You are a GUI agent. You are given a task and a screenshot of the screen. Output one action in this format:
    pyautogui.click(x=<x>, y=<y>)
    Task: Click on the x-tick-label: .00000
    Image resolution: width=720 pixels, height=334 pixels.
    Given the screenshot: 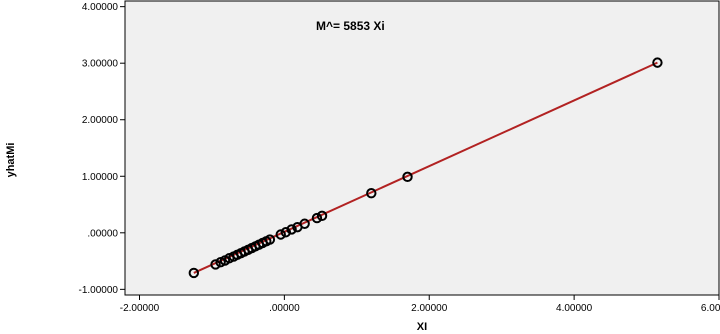 What is the action you would take?
    pyautogui.click(x=284, y=308)
    